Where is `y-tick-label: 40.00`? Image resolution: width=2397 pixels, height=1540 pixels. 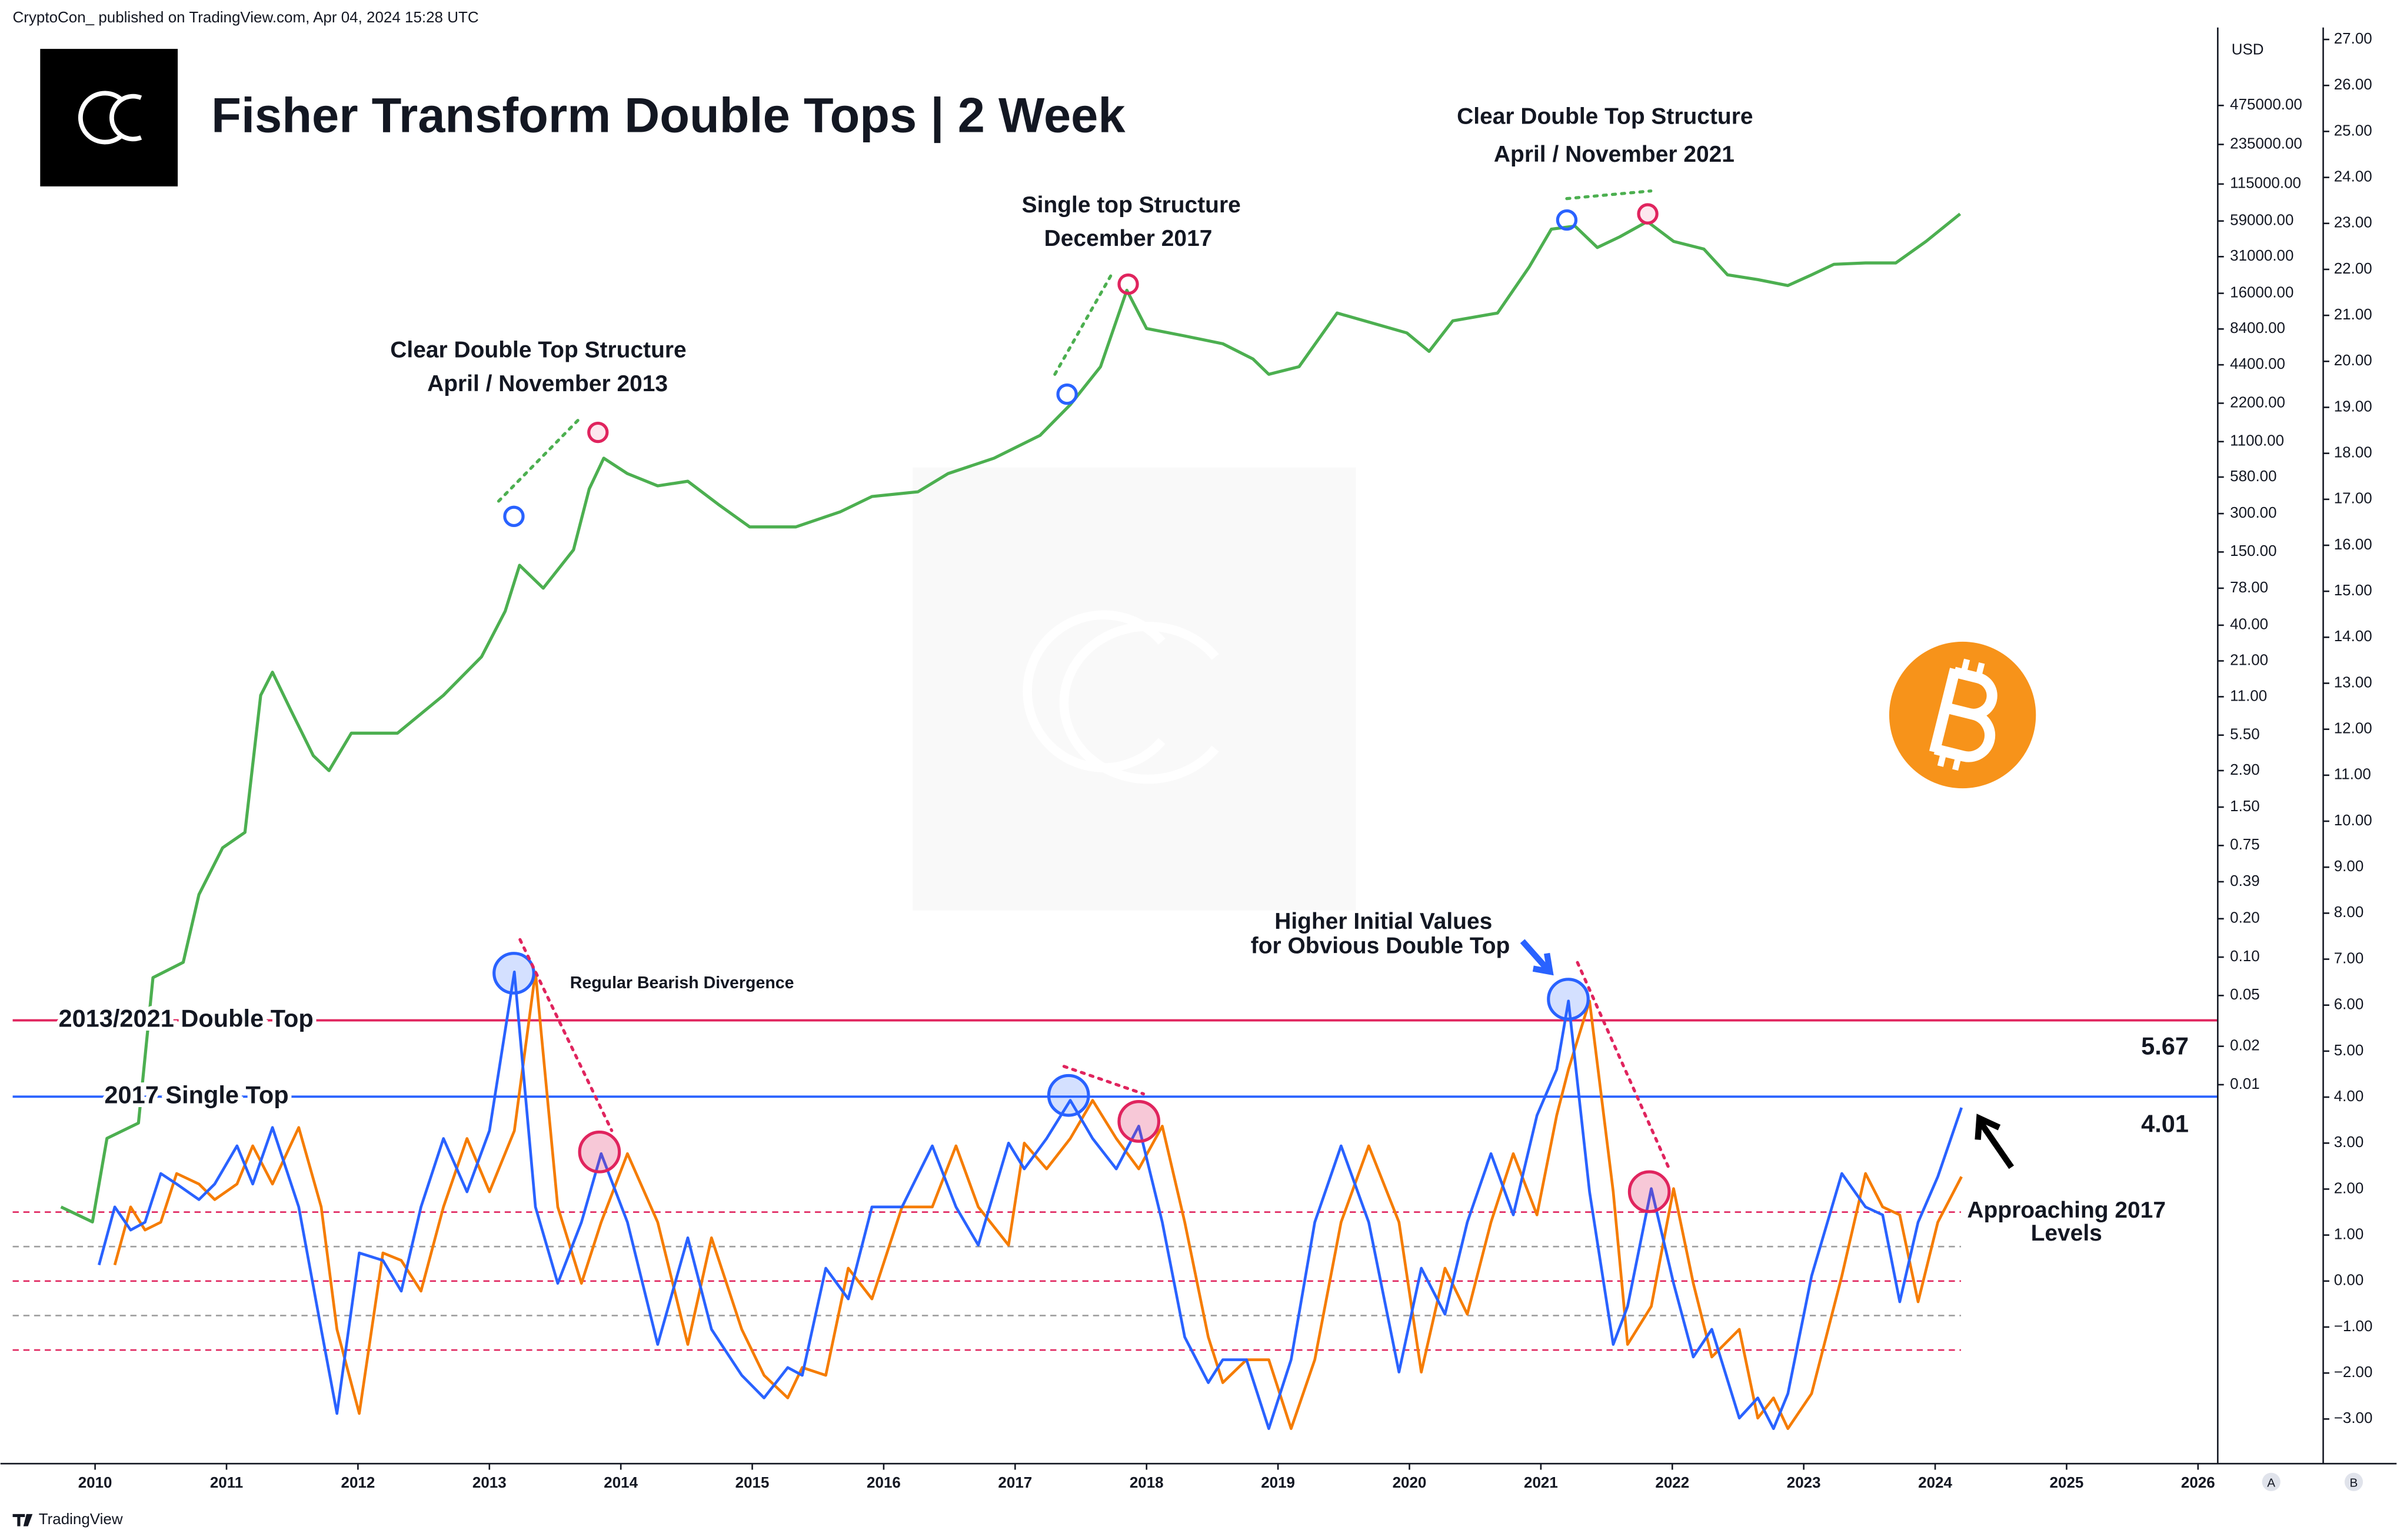
y-tick-label: 40.00 is located at coordinates (2249, 624).